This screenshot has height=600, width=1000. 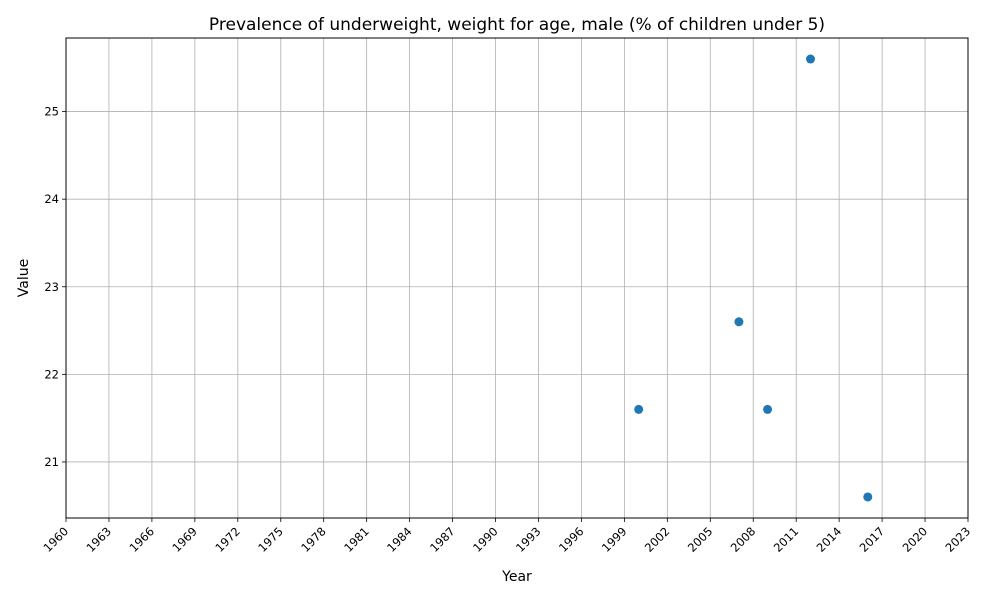 I want to click on y-tick-label: 25, so click(x=51, y=112).